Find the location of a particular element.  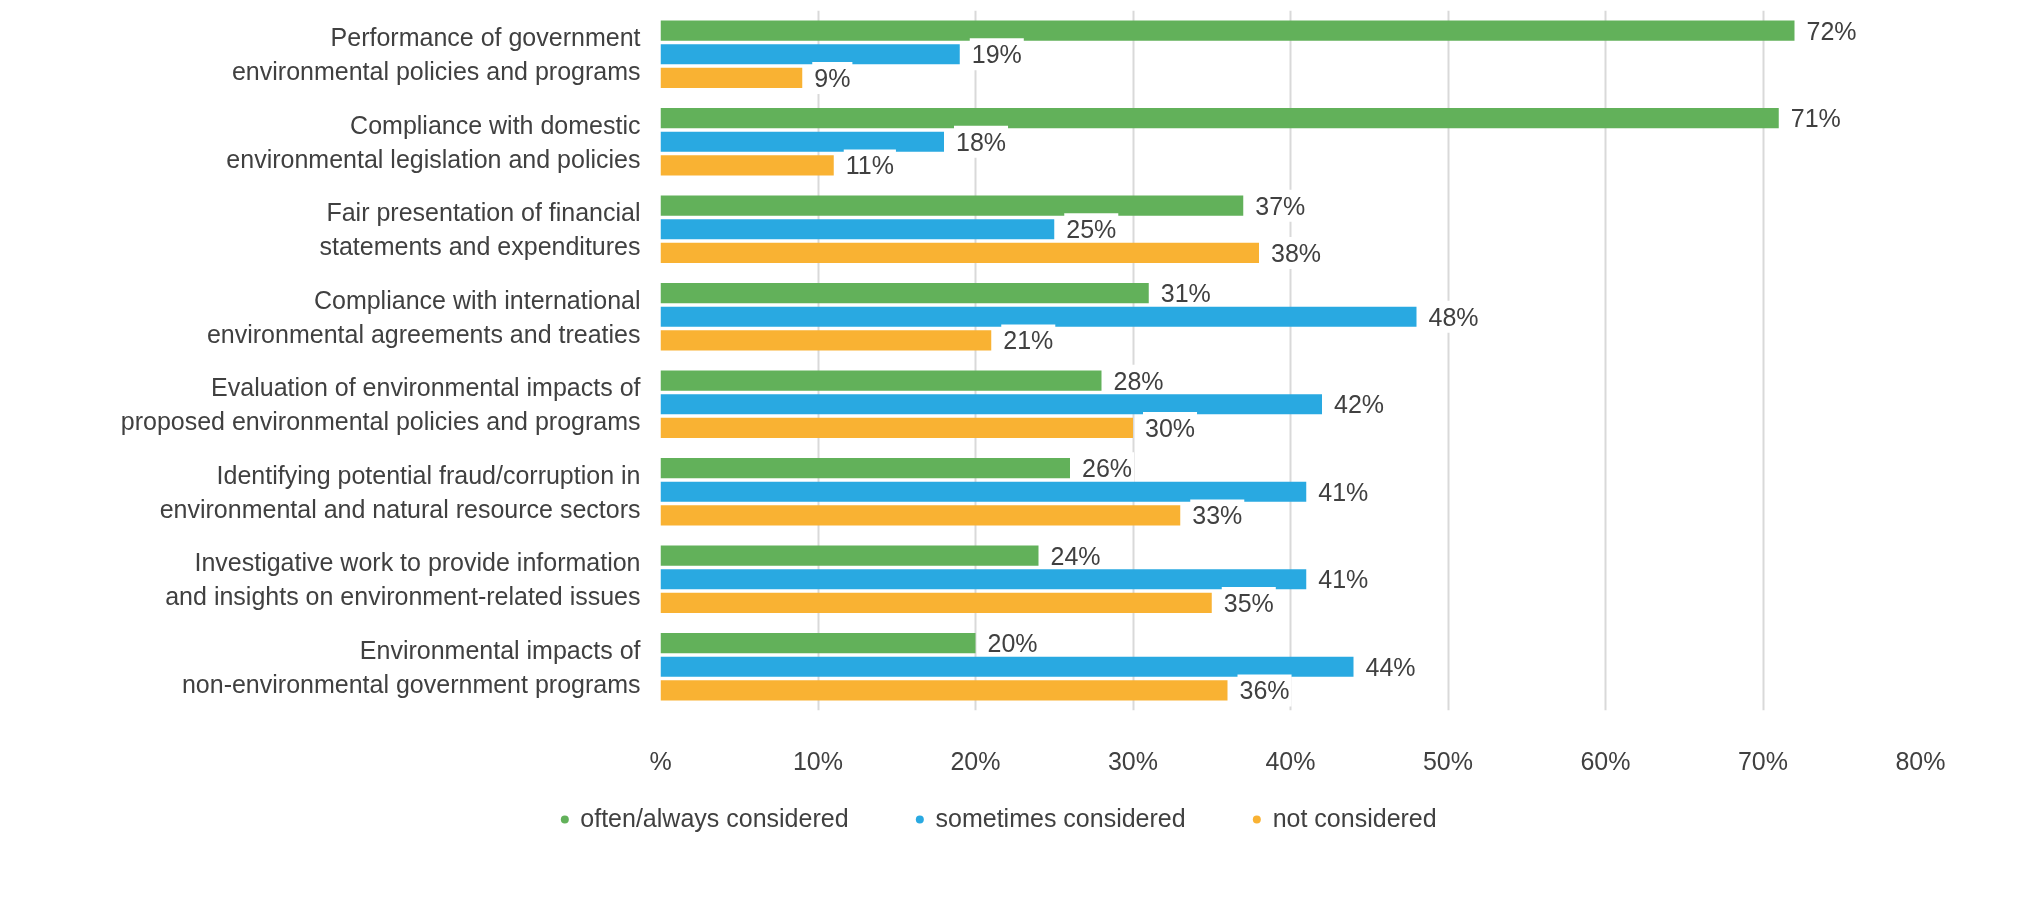

data-label: 20% is located at coordinates (1012, 643).